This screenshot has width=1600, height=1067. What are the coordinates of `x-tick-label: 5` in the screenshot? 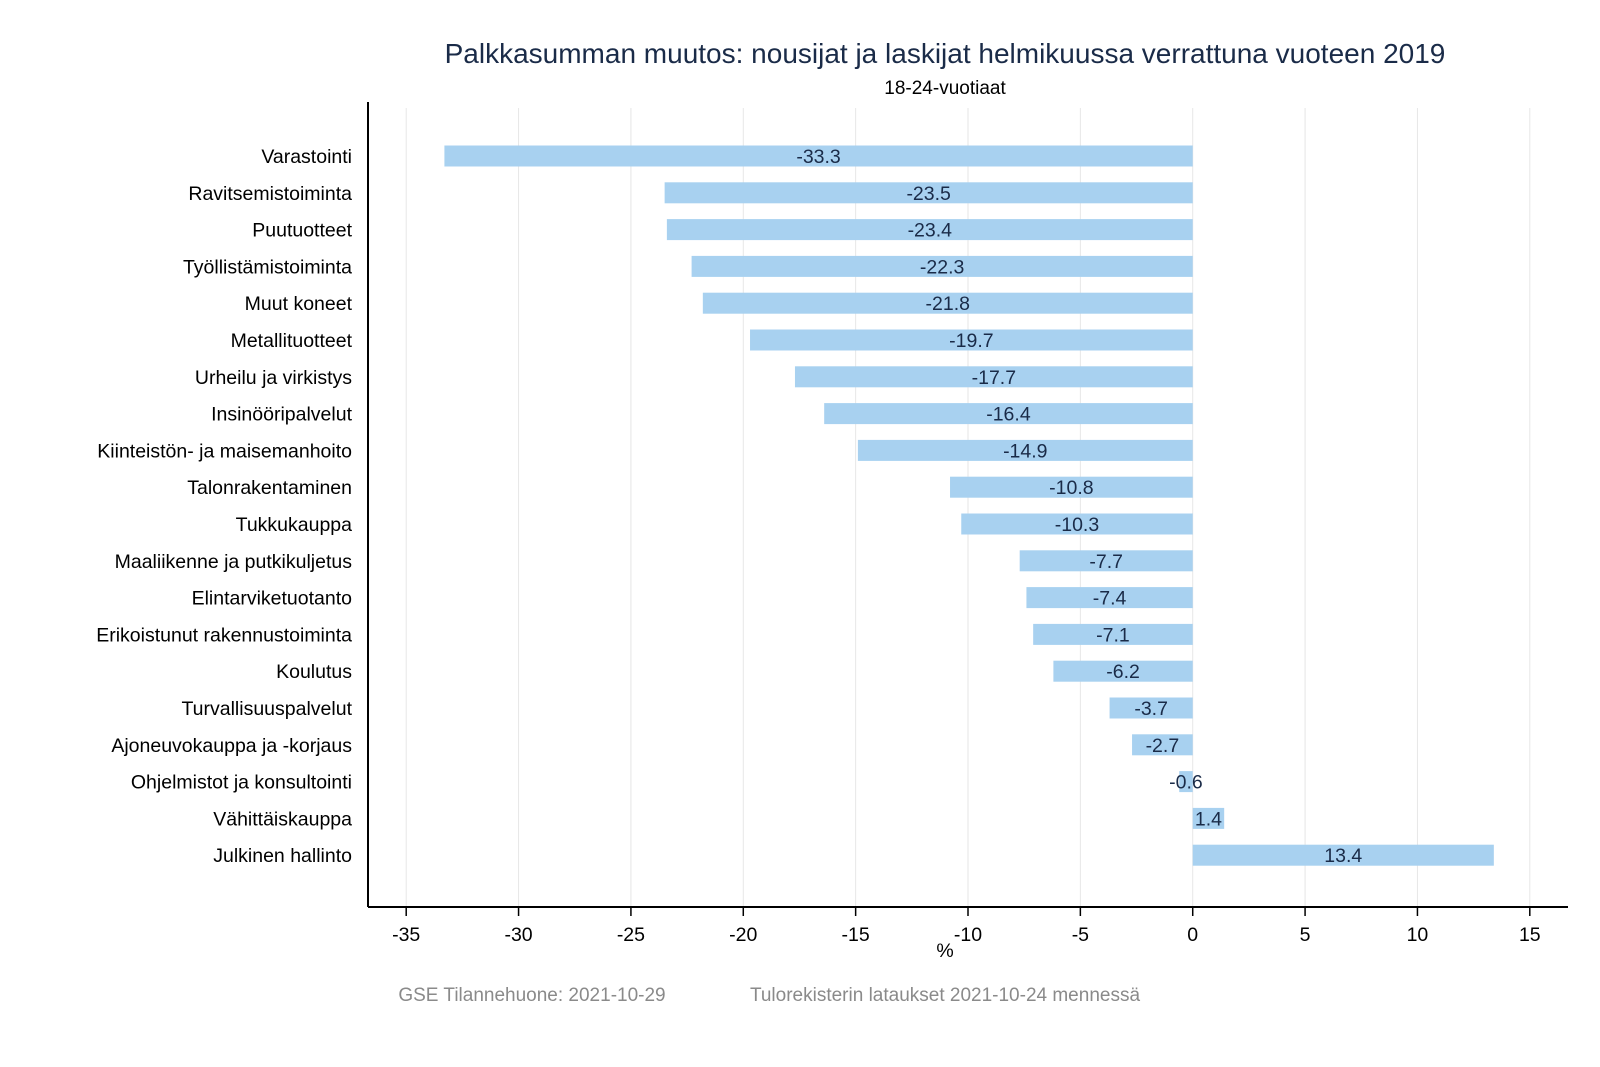 It's located at (1305, 935).